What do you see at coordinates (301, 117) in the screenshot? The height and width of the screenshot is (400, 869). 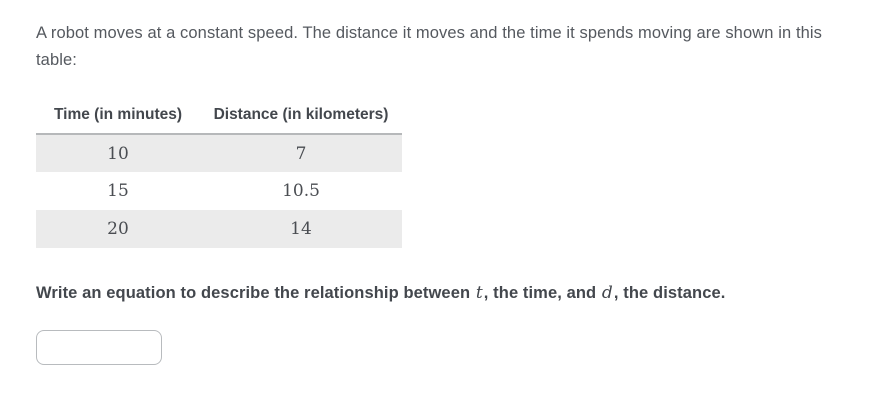 I see `table-header-distance: Distance (in kilometers)` at bounding box center [301, 117].